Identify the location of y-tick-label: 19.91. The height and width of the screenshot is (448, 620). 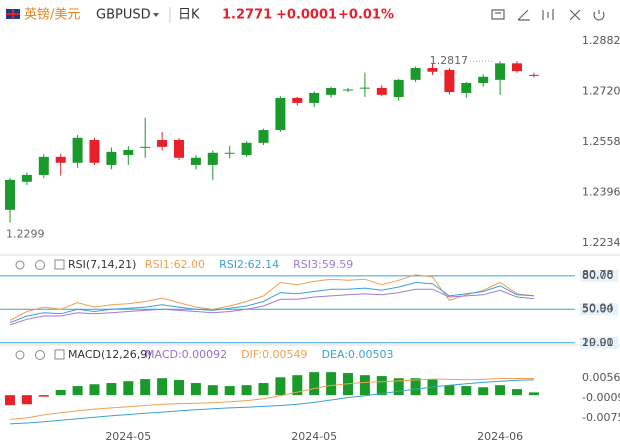
(598, 342).